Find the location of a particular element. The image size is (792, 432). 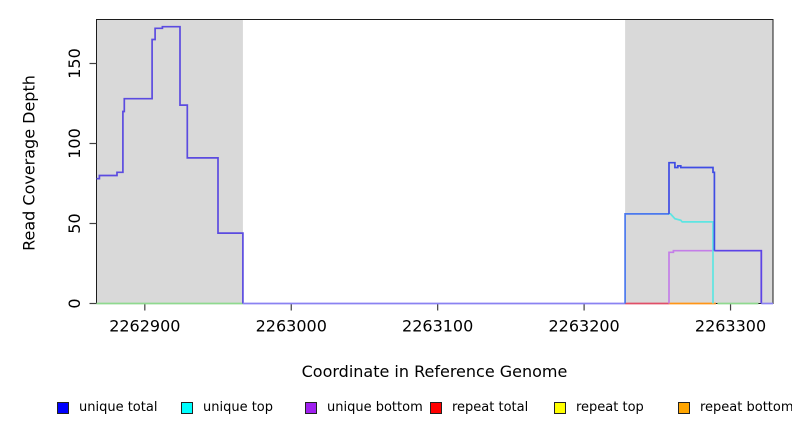

legend-item-repeat-bottom: repeat bottom is located at coordinates (735, 407).